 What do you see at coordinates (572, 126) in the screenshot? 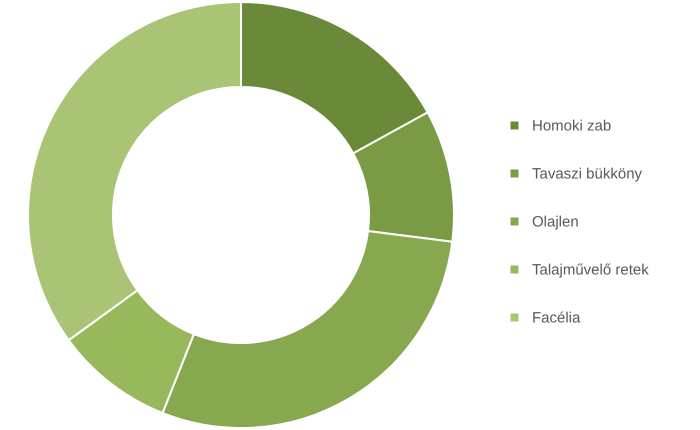
I see `legend-label: Homoki zab` at bounding box center [572, 126].